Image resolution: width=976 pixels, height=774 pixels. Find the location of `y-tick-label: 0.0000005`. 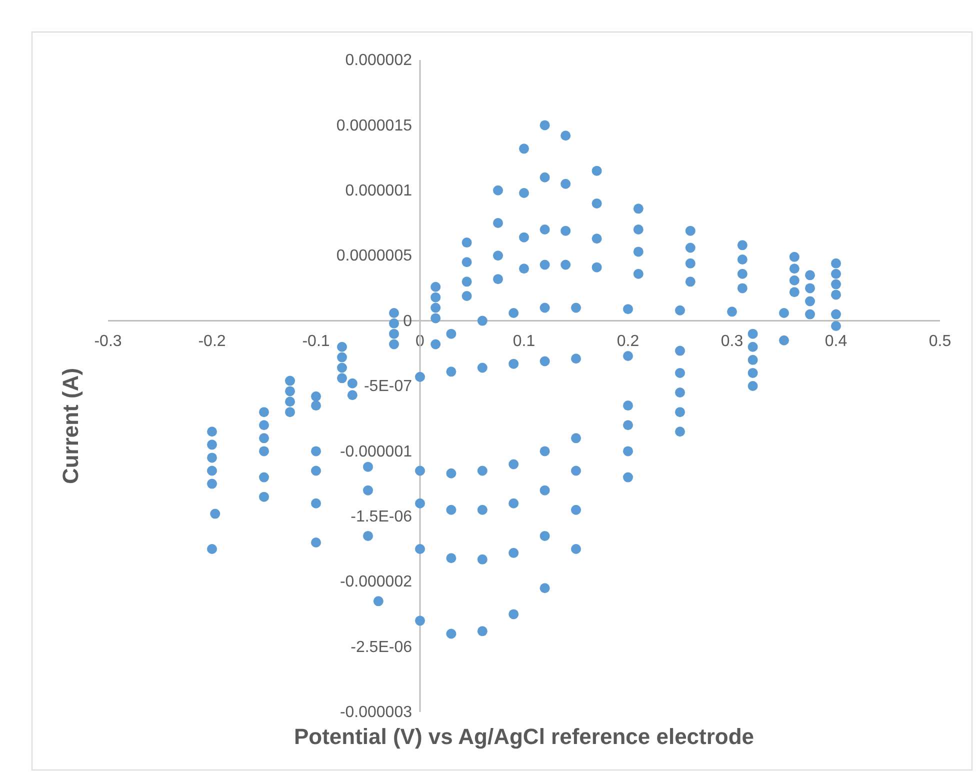

y-tick-label: 0.0000005 is located at coordinates (374, 256).